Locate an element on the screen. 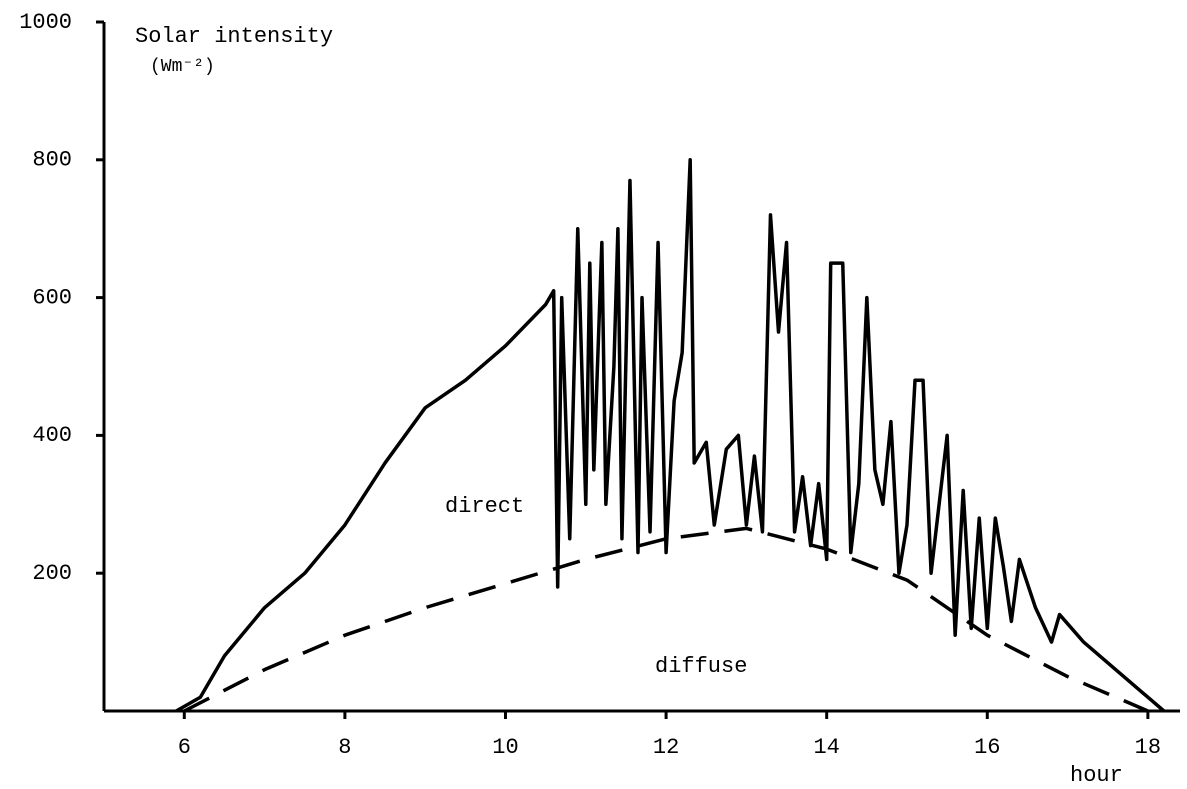  x-tick-label: 16 is located at coordinates (987, 747).